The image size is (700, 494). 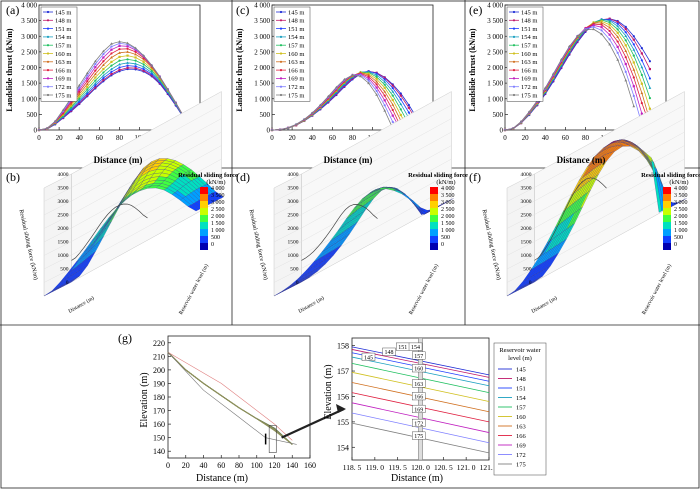 I want to click on y-tick-label-a: 3 000, so click(x=29, y=37).